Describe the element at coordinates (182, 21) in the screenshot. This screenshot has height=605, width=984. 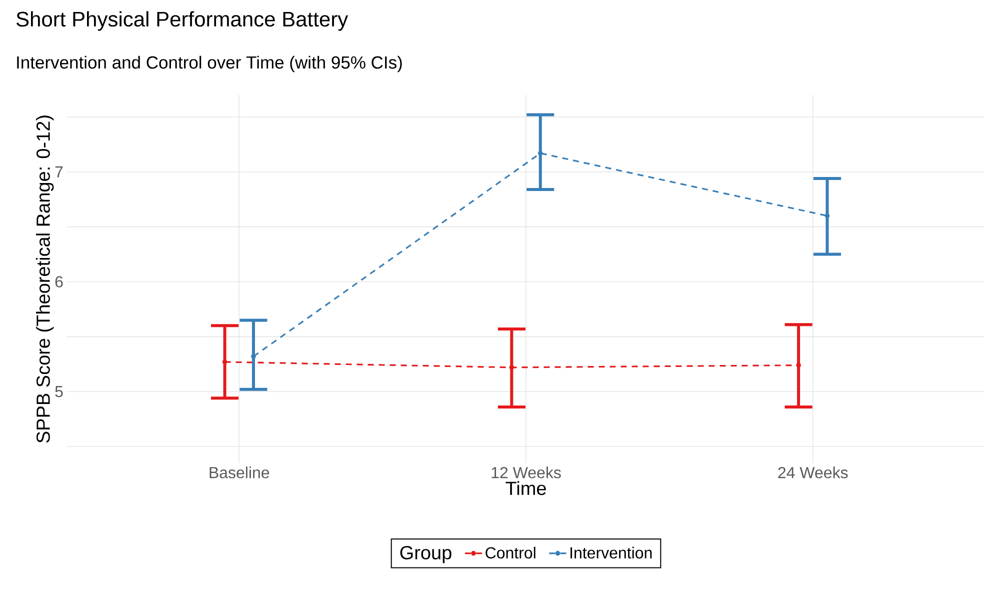
I see `chart-title: Short Physical Performance Battery` at that location.